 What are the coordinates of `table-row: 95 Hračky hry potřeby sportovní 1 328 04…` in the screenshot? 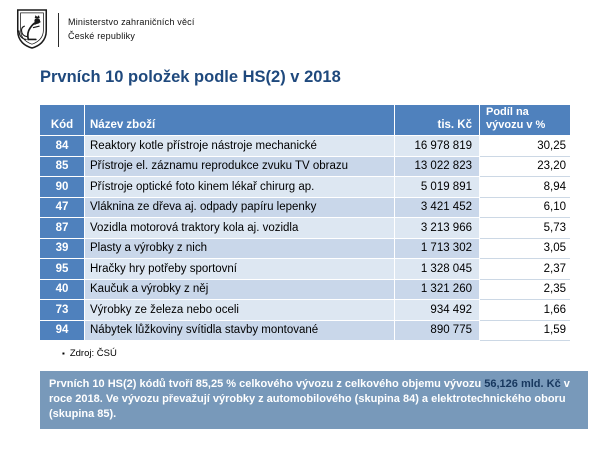 It's located at (305, 269).